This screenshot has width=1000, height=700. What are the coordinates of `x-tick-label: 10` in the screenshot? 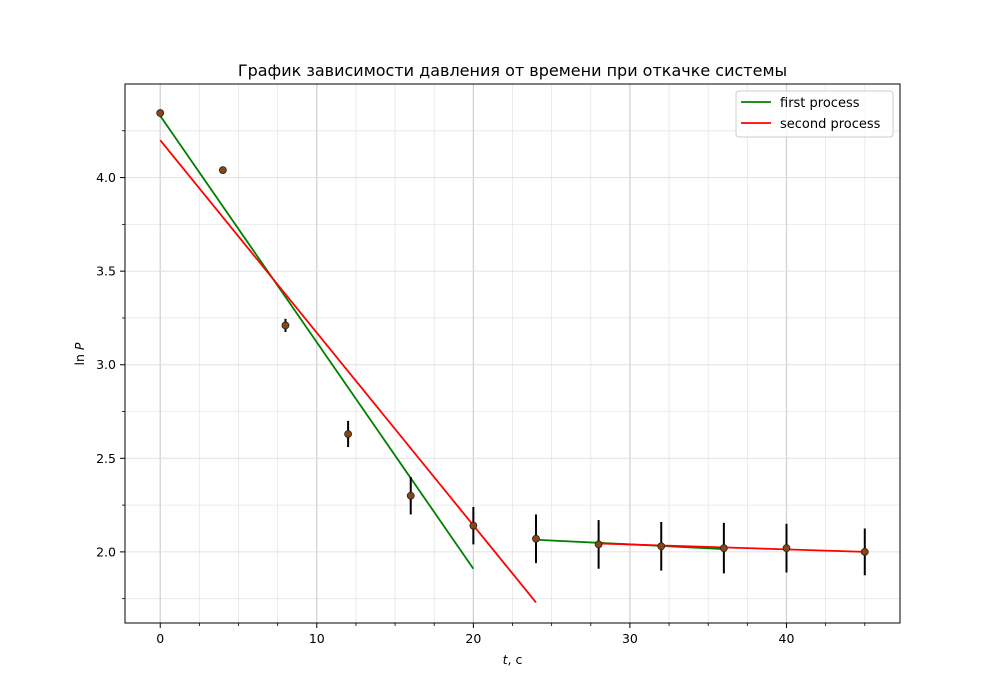 It's located at (317, 638).